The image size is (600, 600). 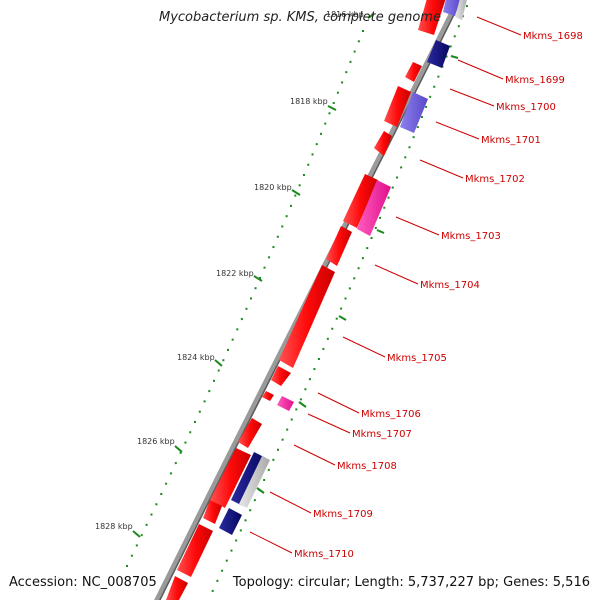 I want to click on gene-label-1705: Mkms_1705, so click(x=417, y=358).